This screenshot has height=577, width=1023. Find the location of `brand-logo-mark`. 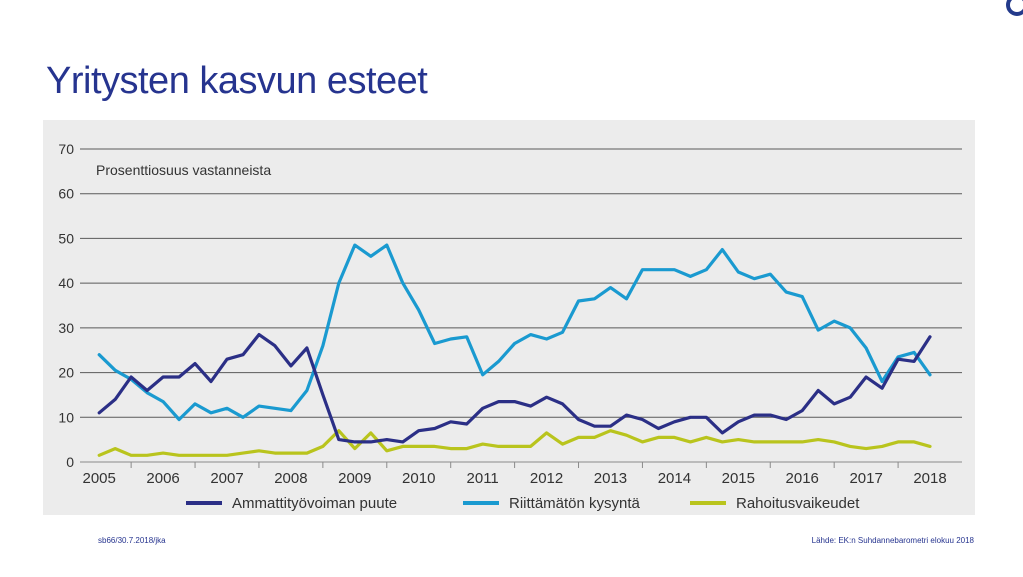

brand-logo-mark is located at coordinates (1014, 8).